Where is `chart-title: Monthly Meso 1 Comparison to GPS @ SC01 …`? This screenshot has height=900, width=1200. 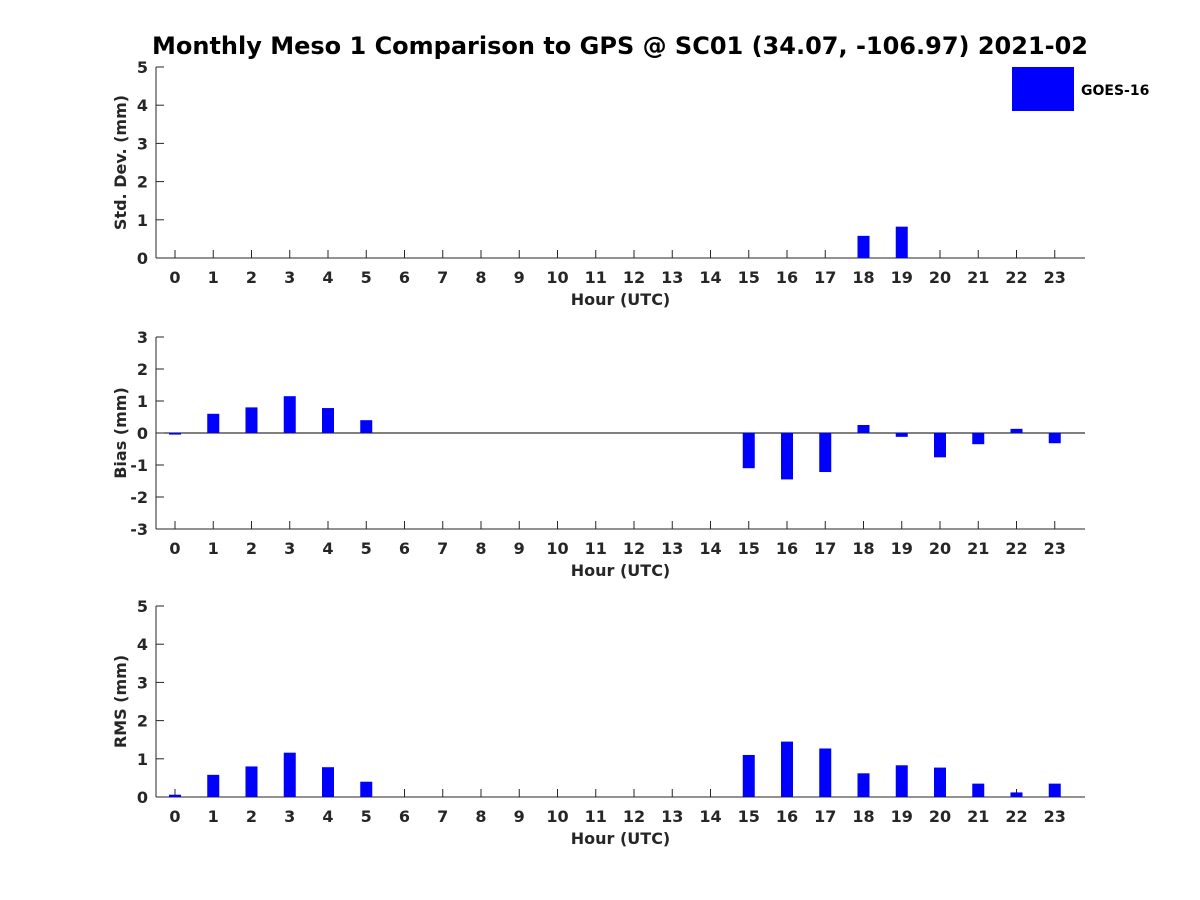 chart-title: Monthly Meso 1 Comparison to GPS @ SC01 … is located at coordinates (620, 46).